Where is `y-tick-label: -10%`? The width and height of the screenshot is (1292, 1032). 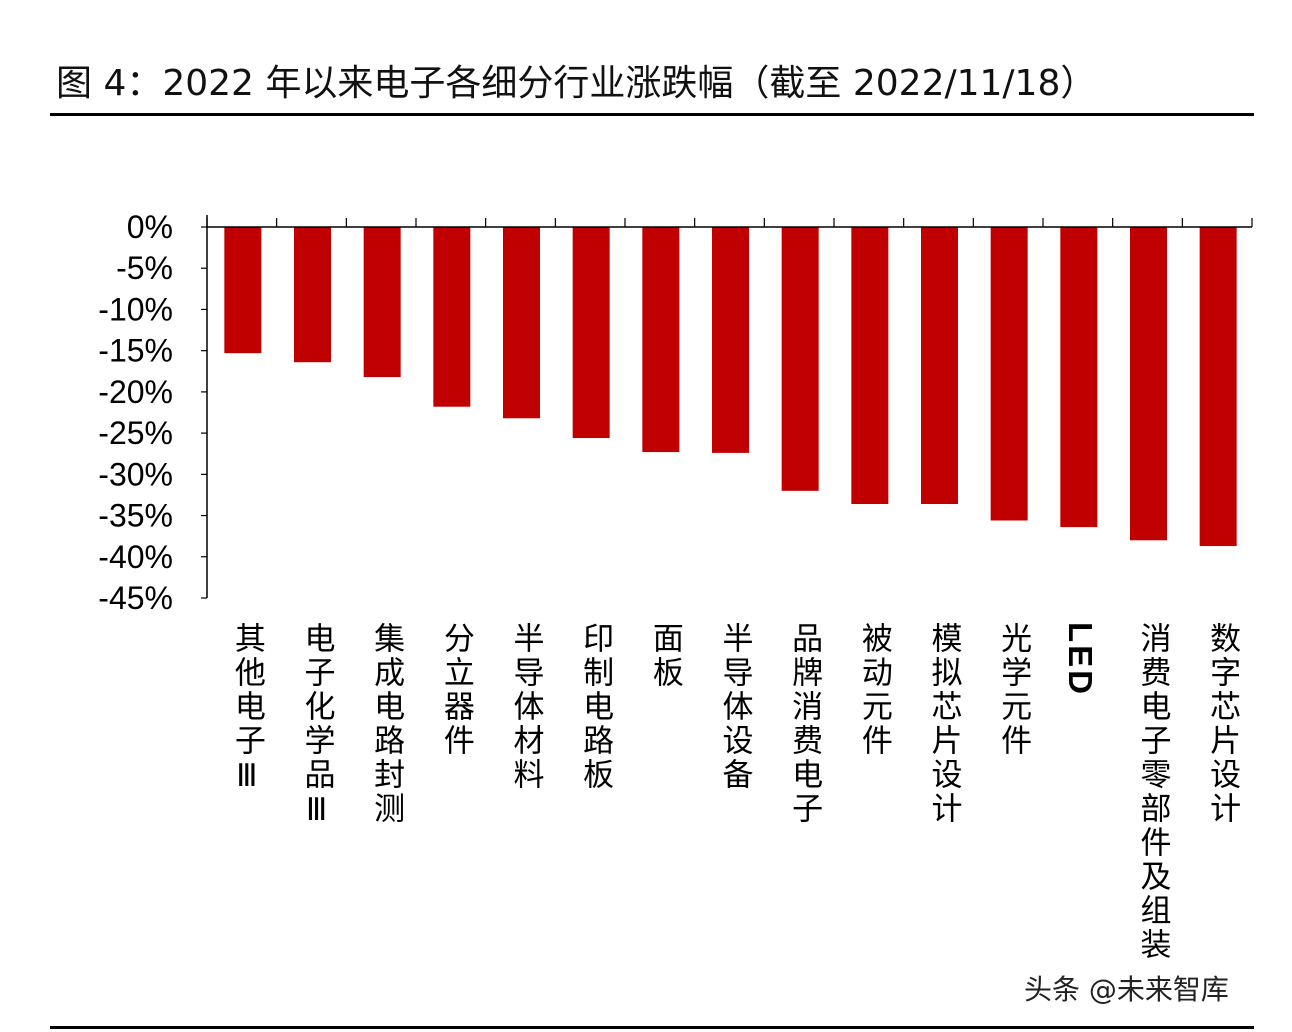 y-tick-label: -10% is located at coordinates (135, 309).